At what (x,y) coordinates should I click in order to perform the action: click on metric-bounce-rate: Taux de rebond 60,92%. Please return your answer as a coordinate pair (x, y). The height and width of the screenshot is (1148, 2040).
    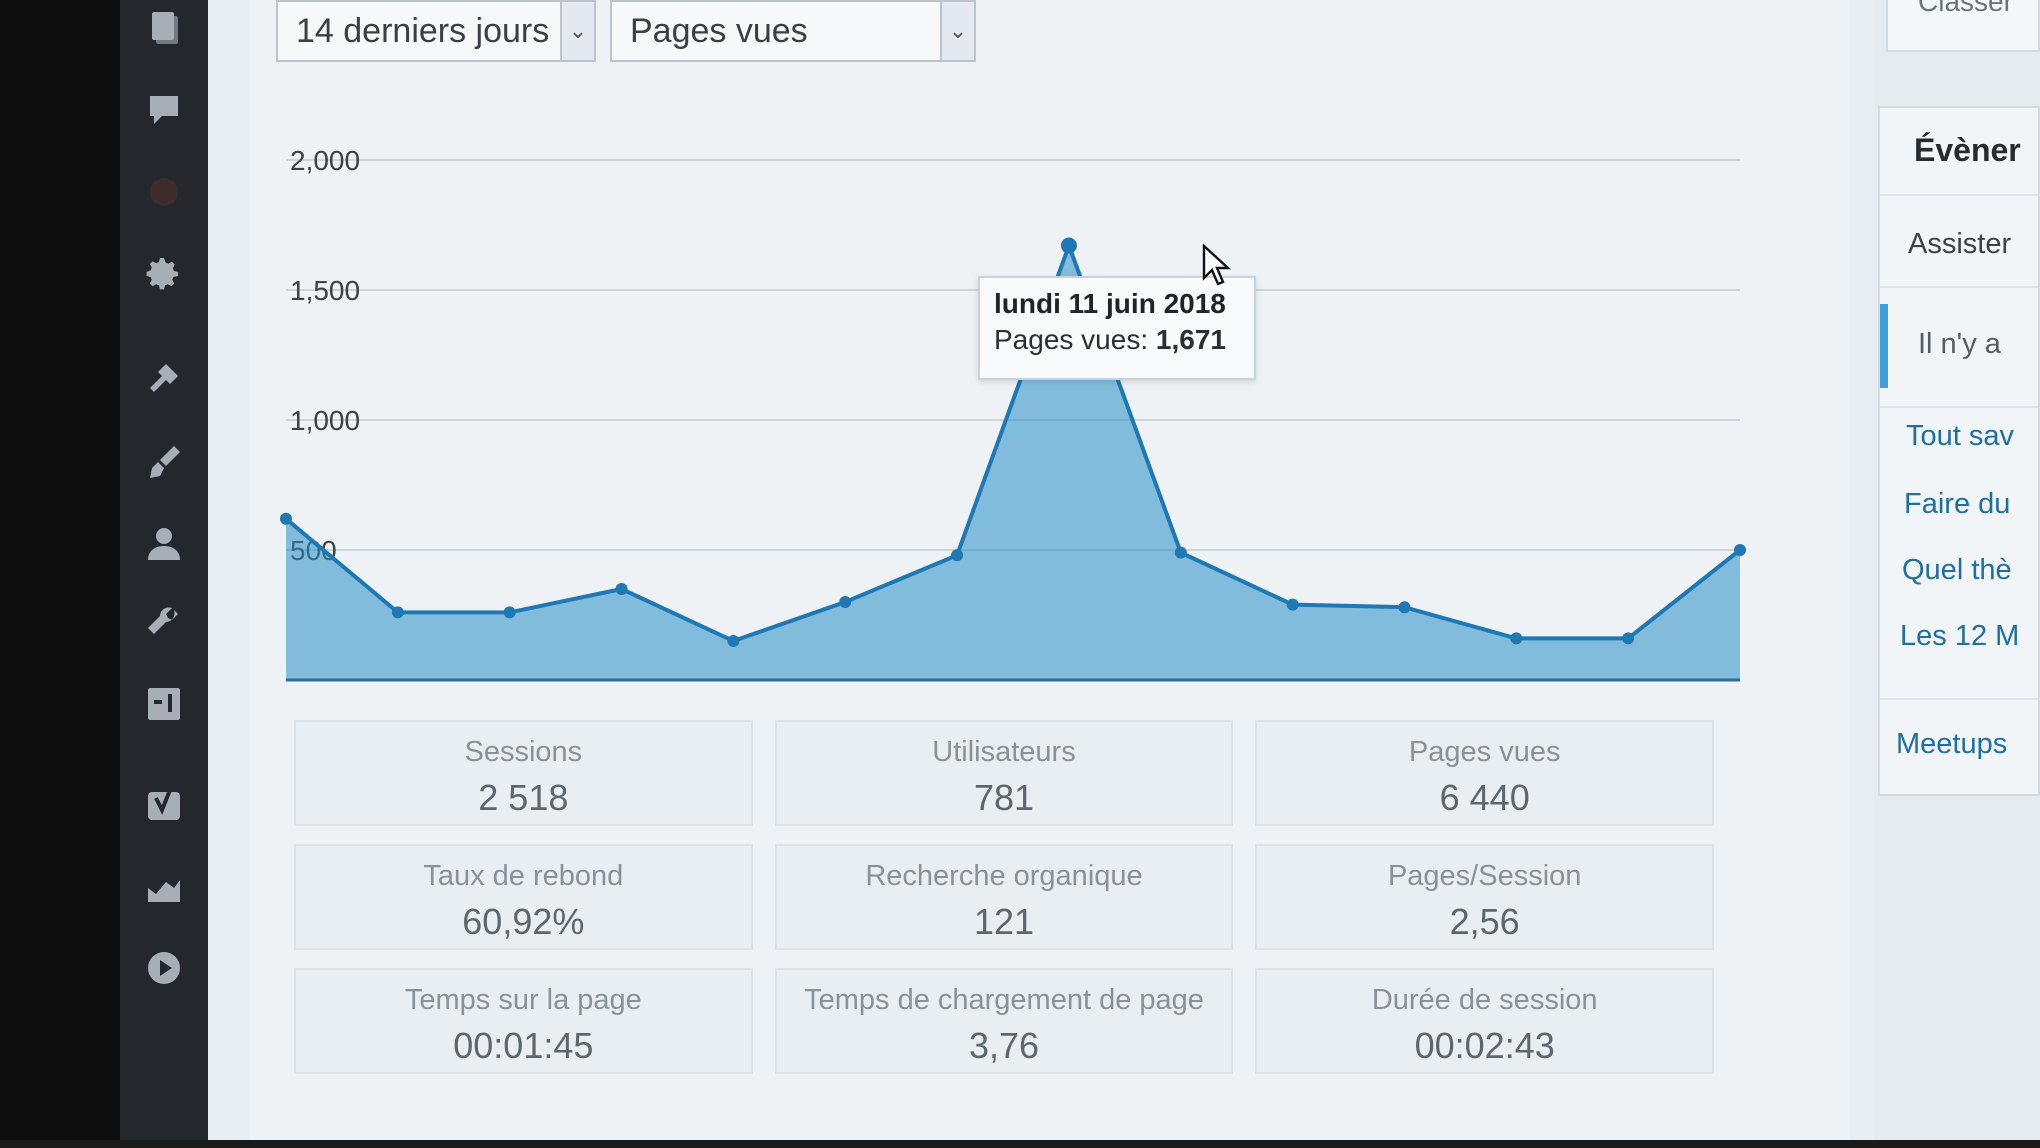
    Looking at the image, I should click on (523, 897).